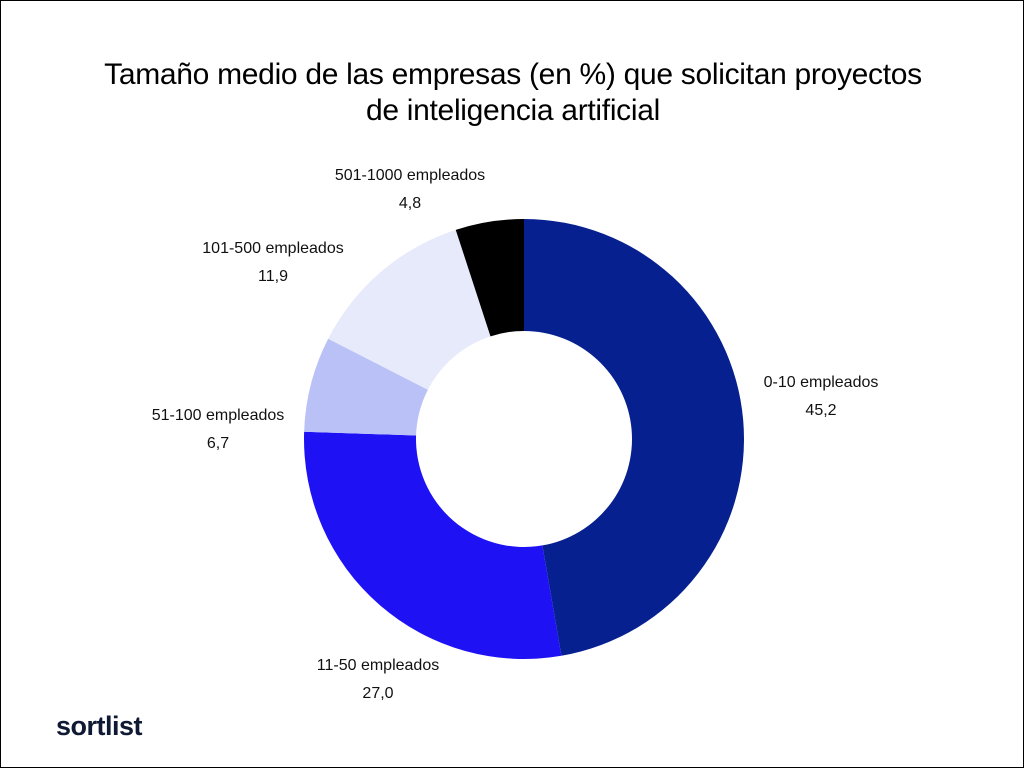  Describe the element at coordinates (821, 382) in the screenshot. I see `slice-category-label: 0-10 empleados` at that location.